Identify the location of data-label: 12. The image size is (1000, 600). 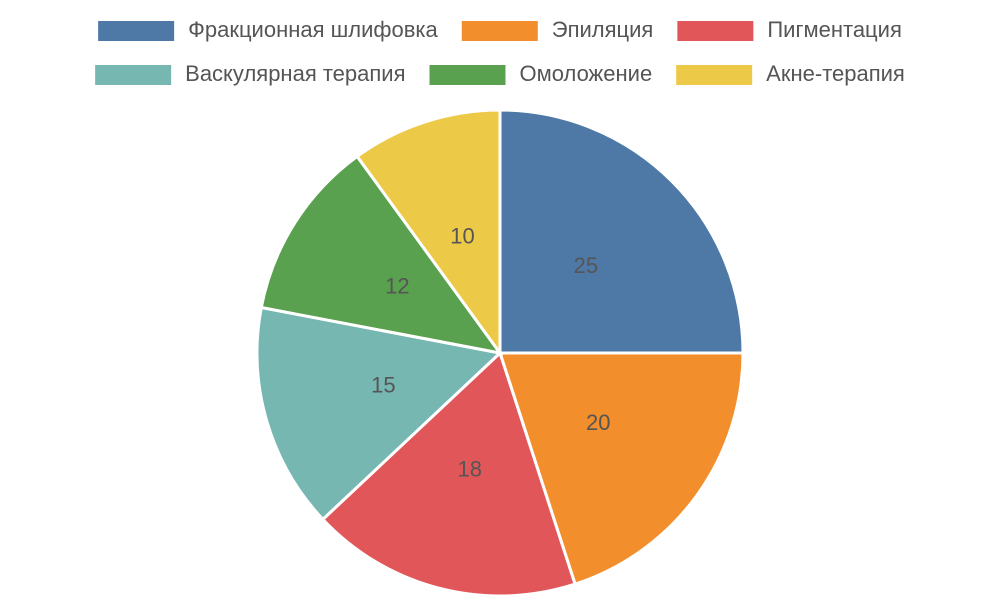
(397, 286).